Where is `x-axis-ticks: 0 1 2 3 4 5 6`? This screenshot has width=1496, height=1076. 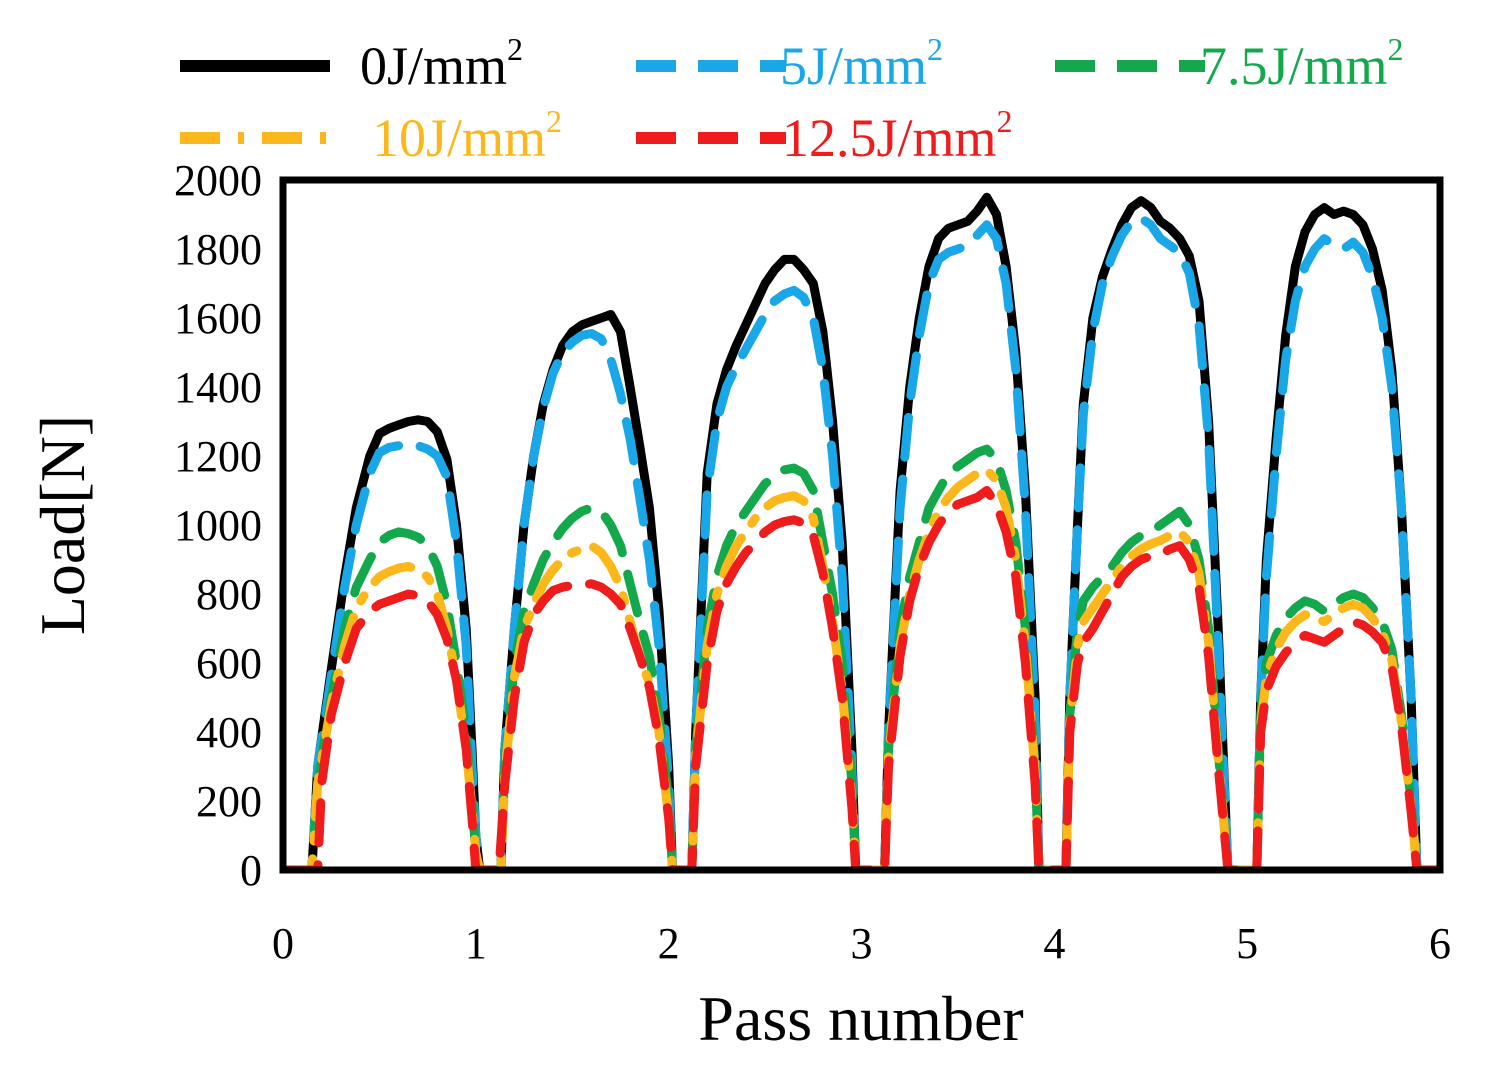
x-axis-ticks: 0 1 2 3 4 5 6 is located at coordinates (861, 943).